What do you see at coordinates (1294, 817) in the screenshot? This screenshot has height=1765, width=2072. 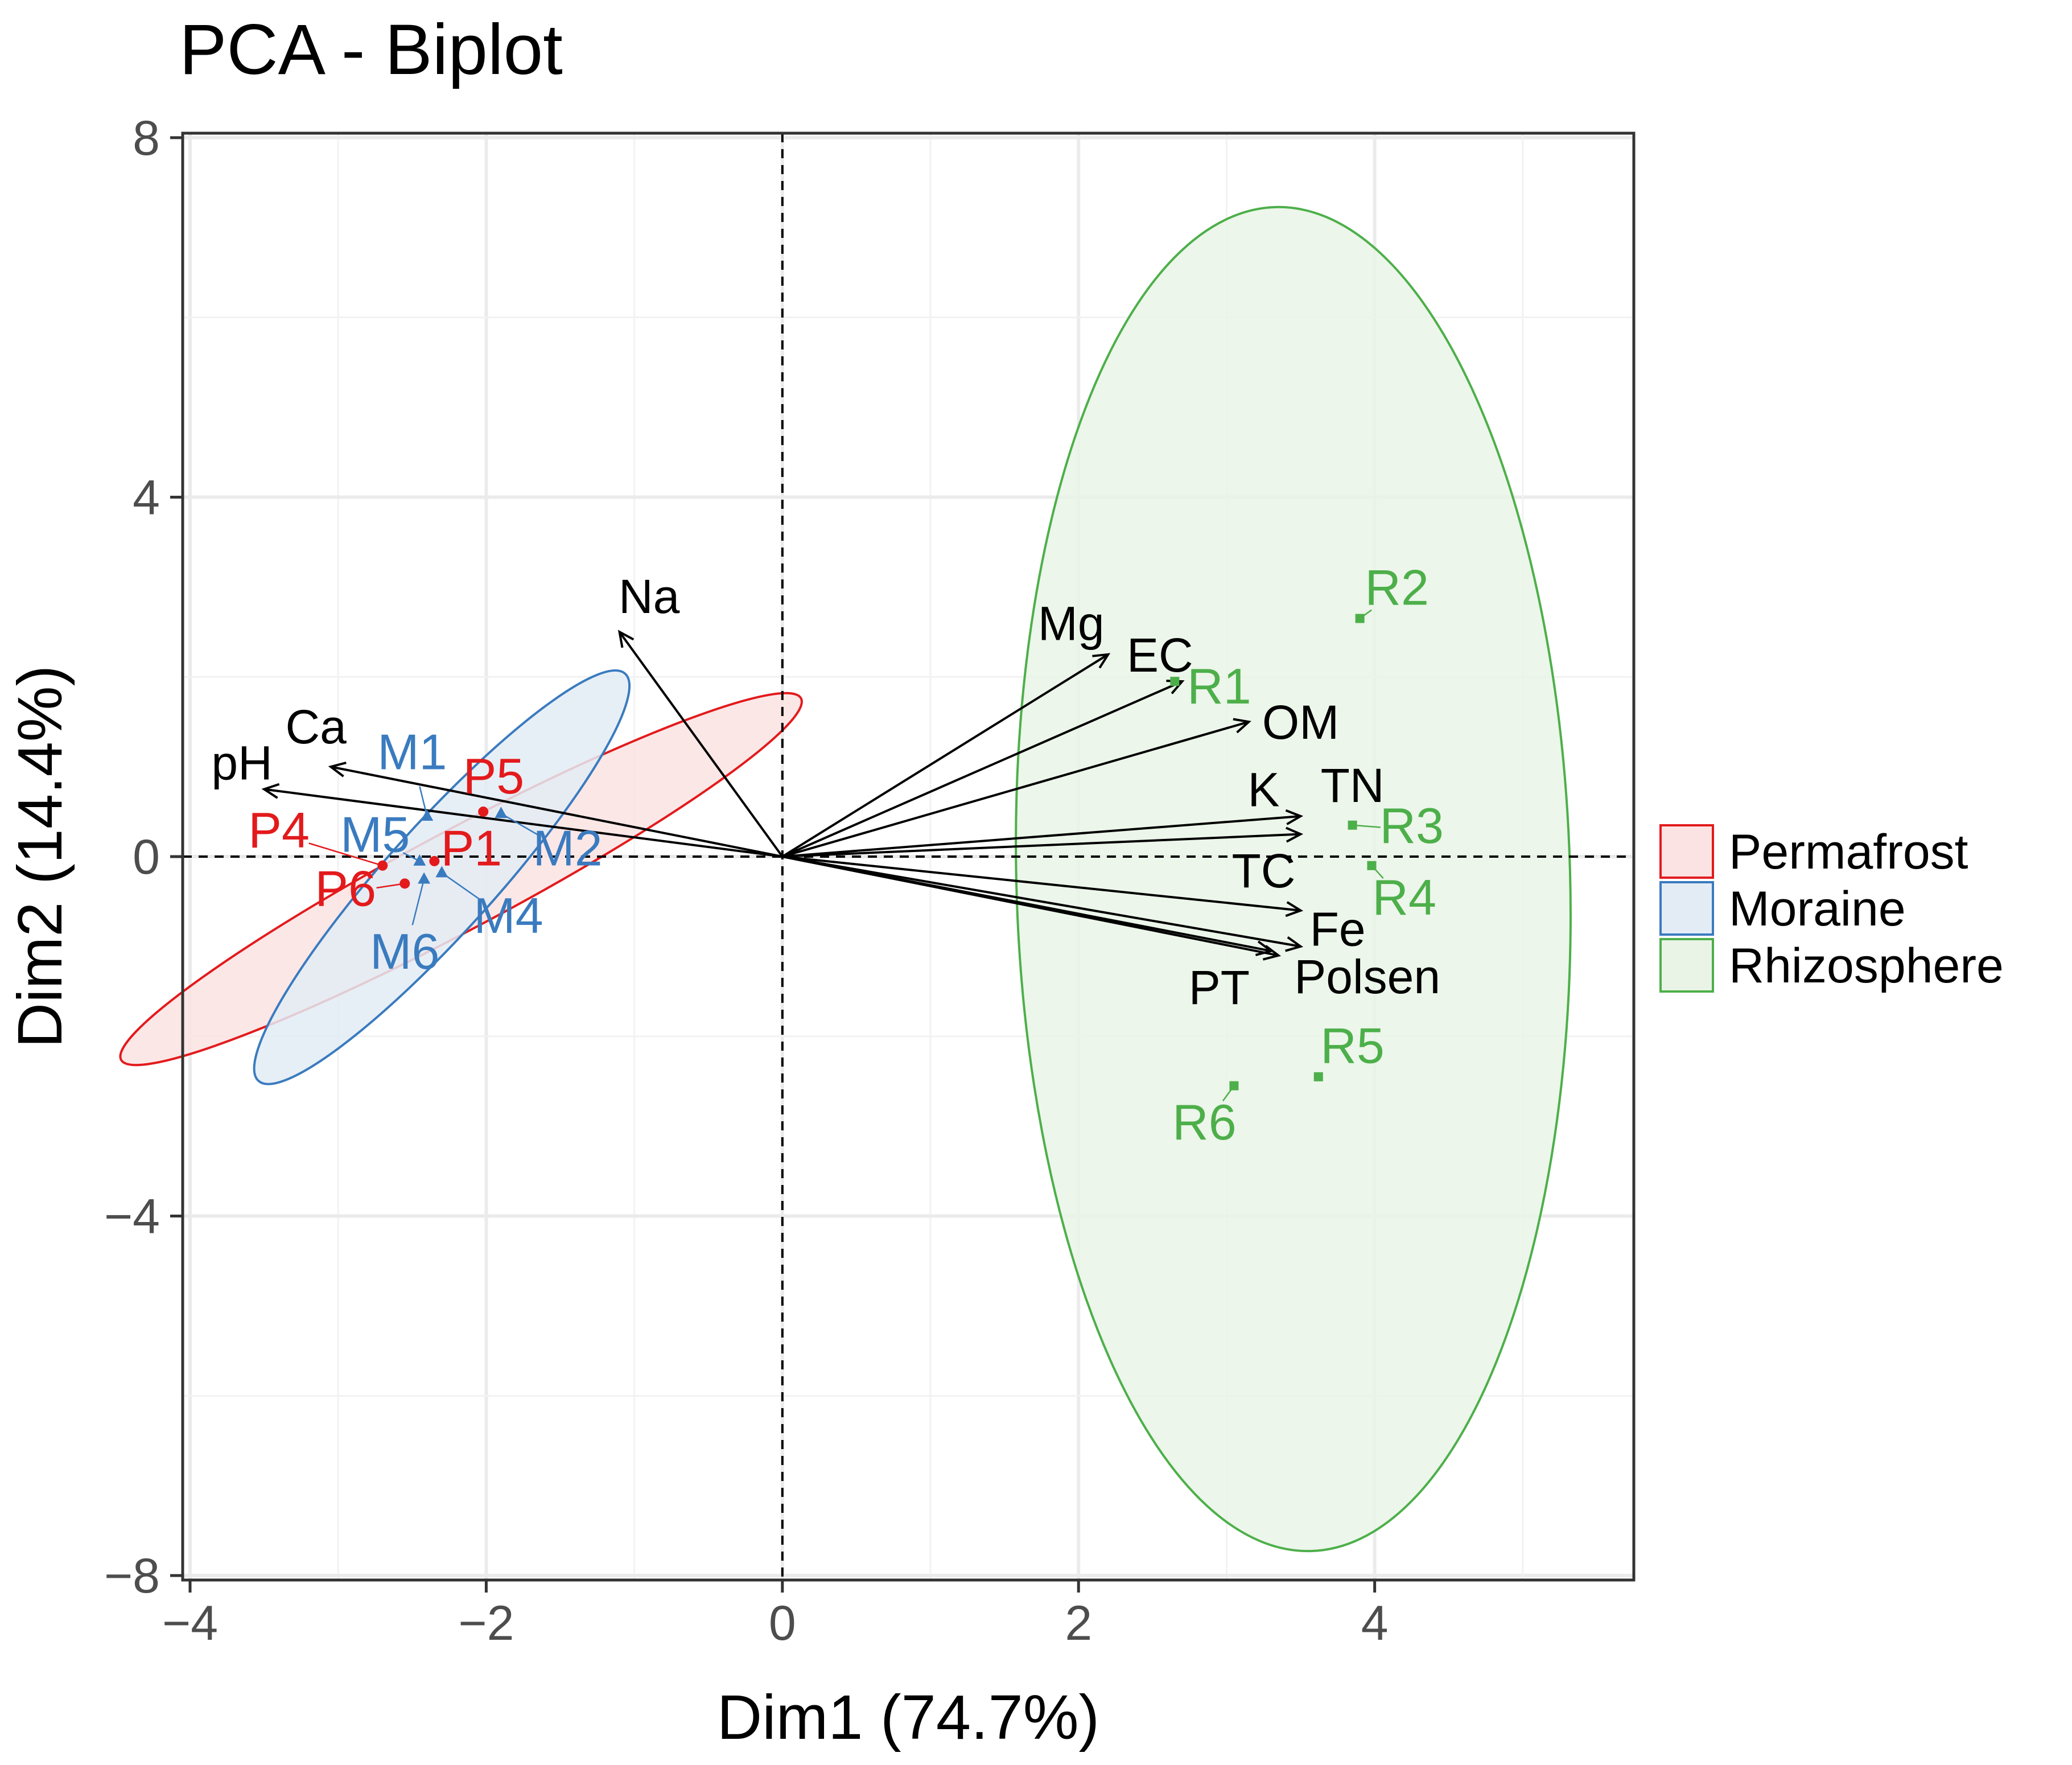 I see `arrowhead-k` at bounding box center [1294, 817].